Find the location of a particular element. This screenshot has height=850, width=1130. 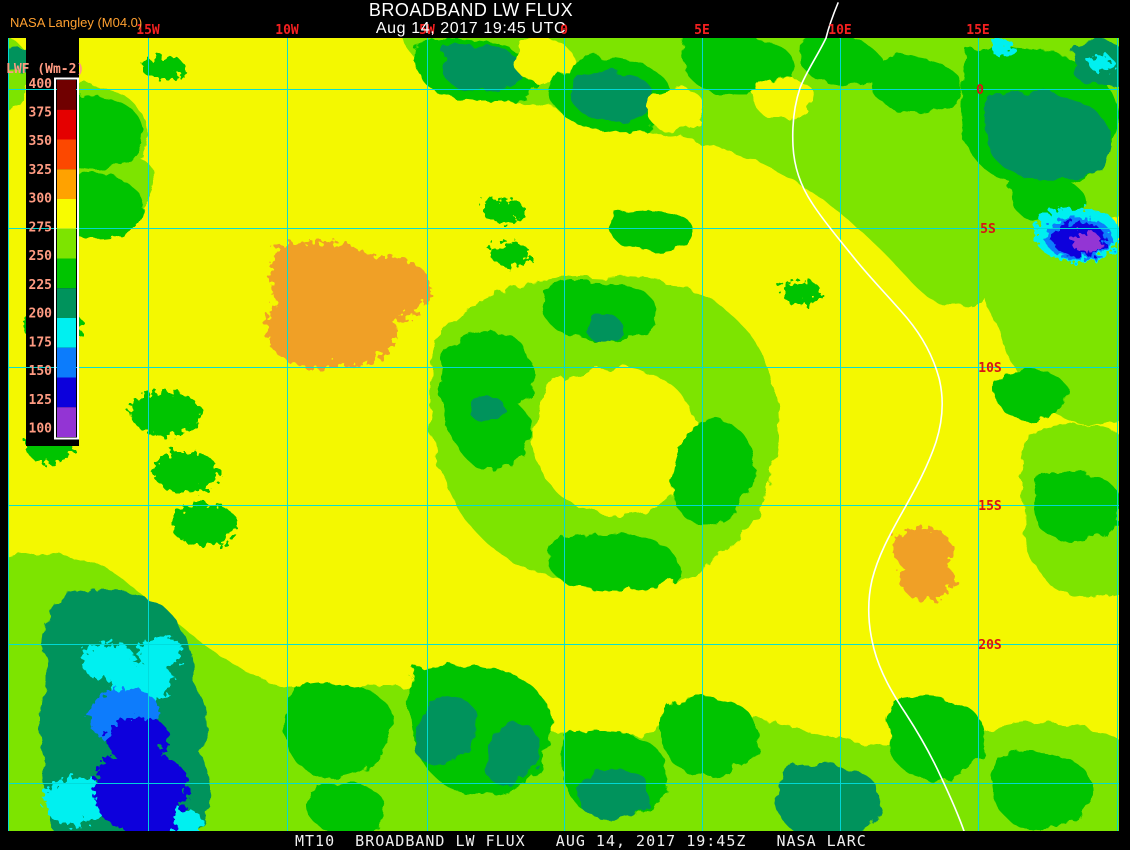

flux-yellow-gaps is located at coordinates (663, 85).